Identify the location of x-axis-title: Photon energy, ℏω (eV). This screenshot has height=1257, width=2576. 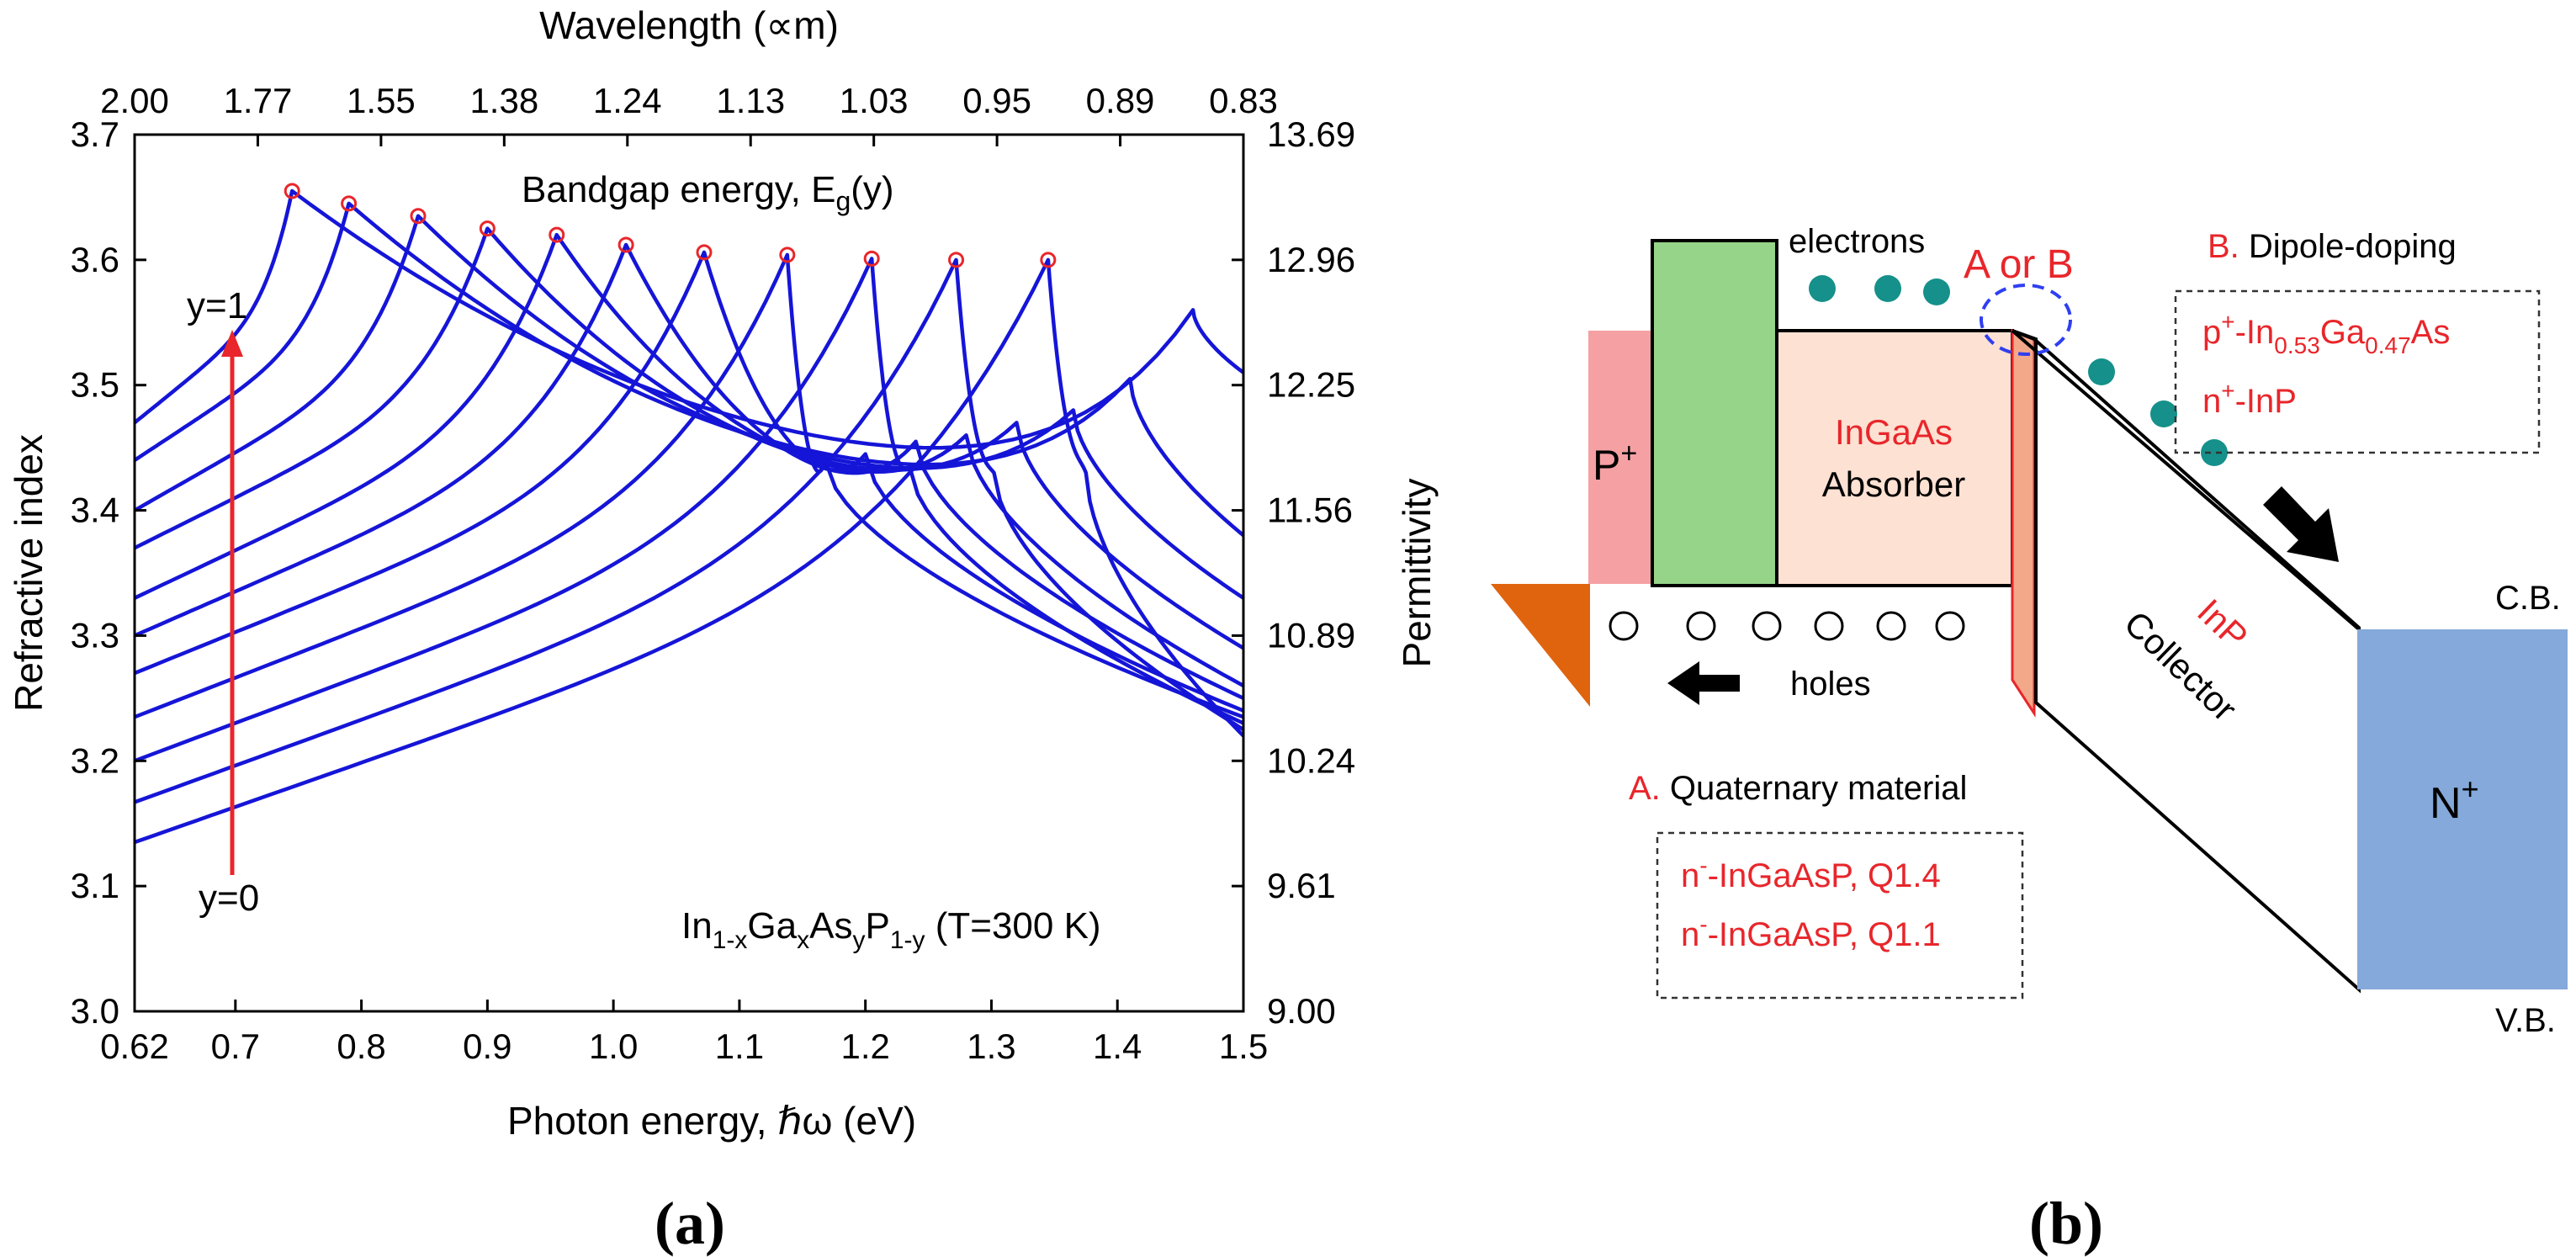
(711, 1121).